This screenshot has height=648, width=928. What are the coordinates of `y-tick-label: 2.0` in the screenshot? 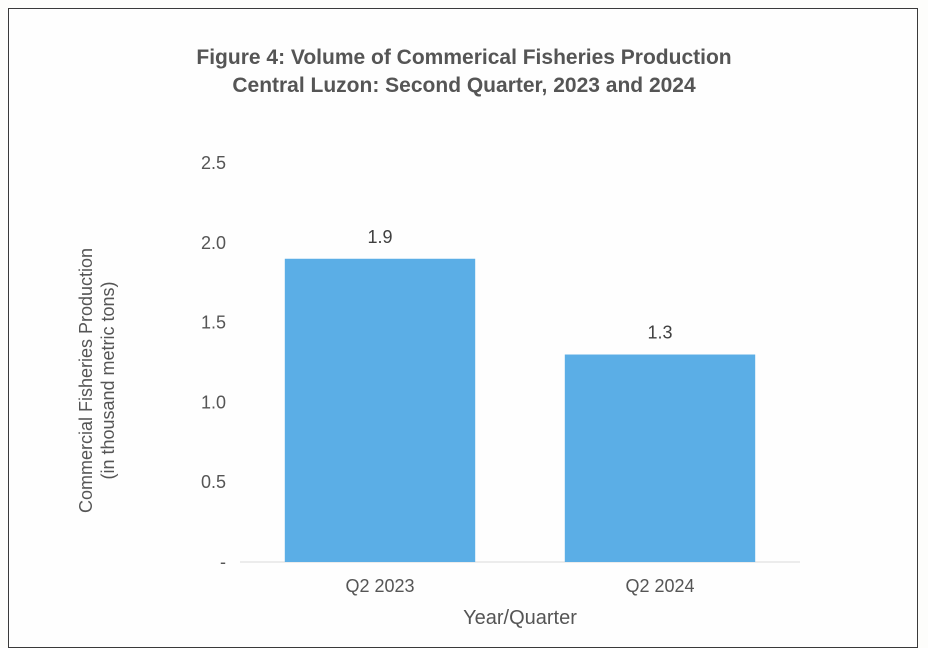 It's located at (213, 243).